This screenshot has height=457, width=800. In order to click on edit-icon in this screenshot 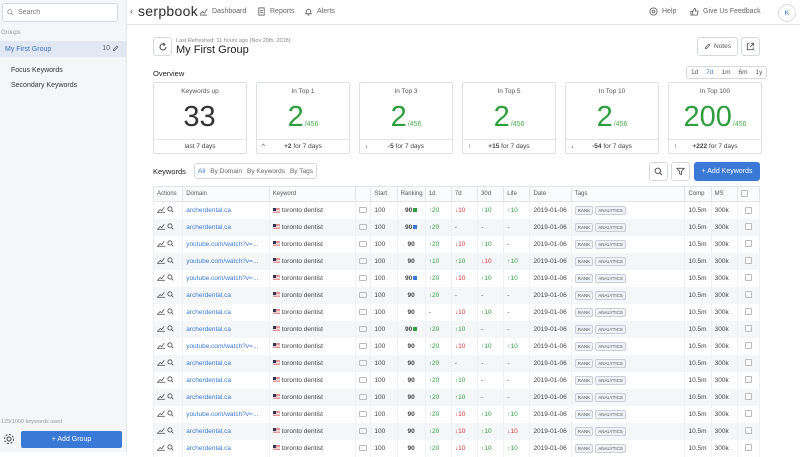, I will do `click(115, 48)`.